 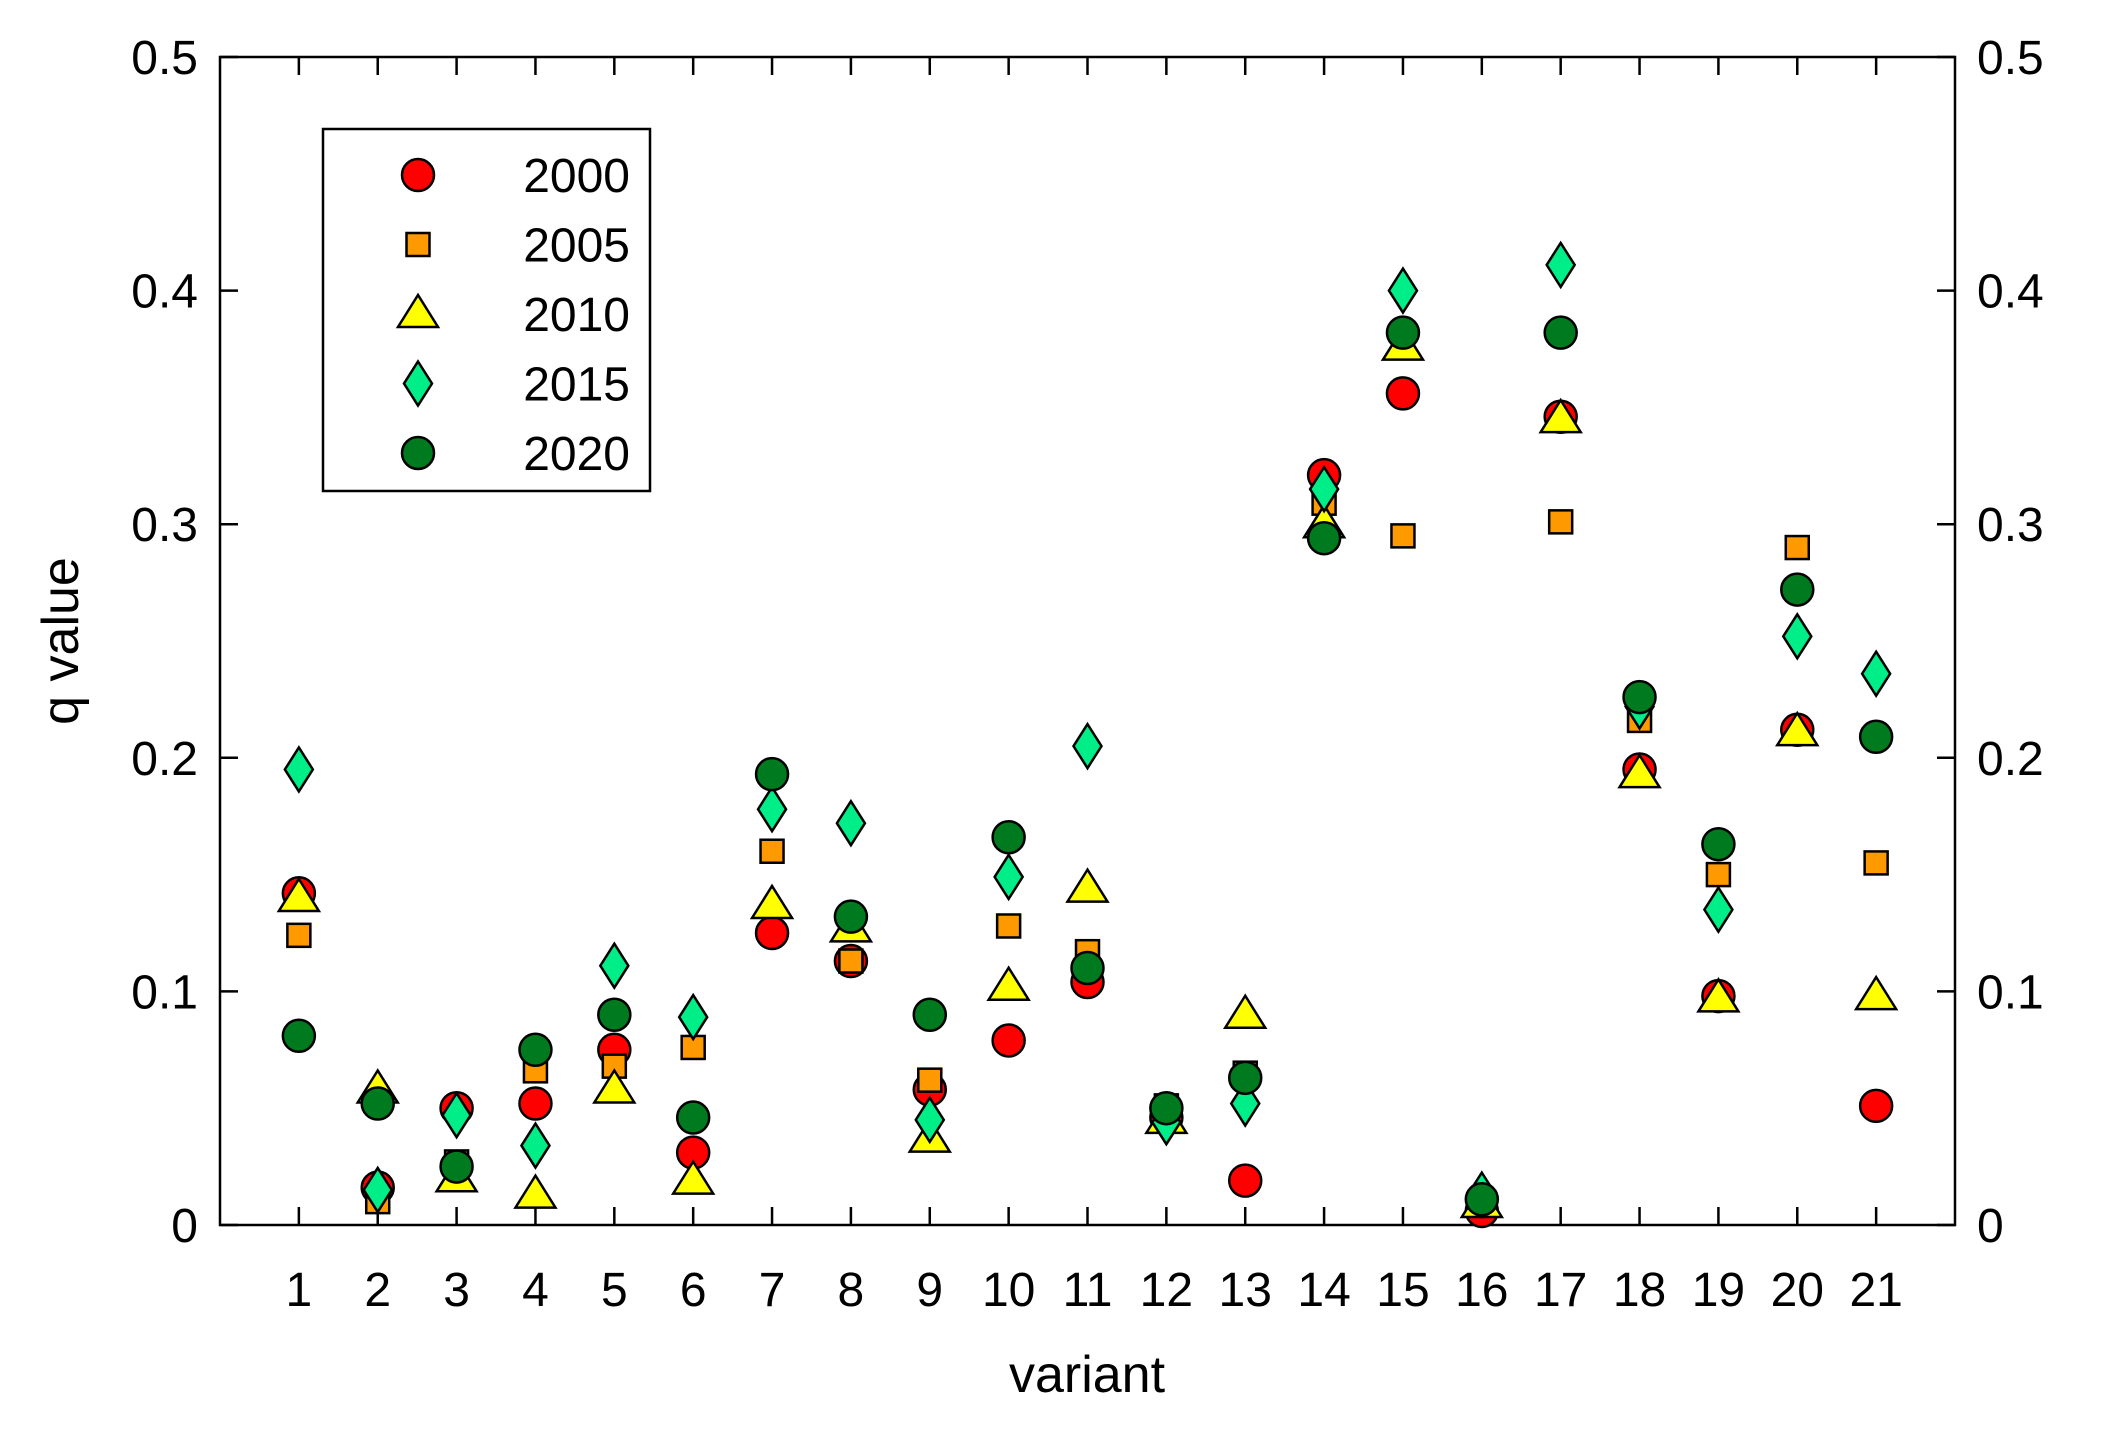 What do you see at coordinates (2010, 992) in the screenshot?
I see `y-tick-label-right: 0.1` at bounding box center [2010, 992].